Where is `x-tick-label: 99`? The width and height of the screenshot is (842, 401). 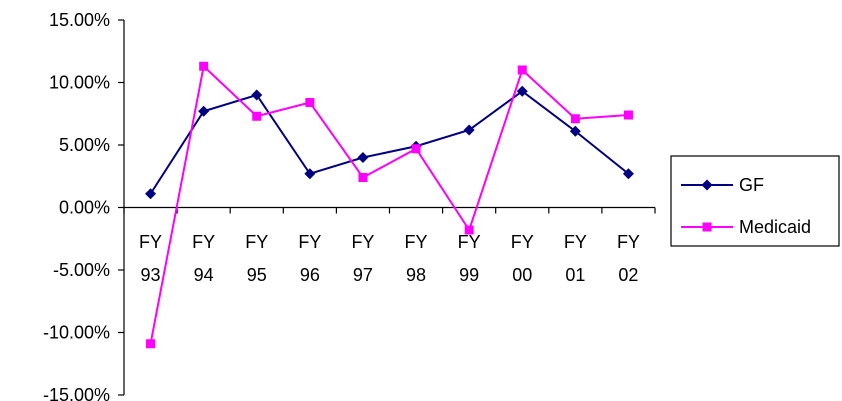
x-tick-label: 99 is located at coordinates (469, 275).